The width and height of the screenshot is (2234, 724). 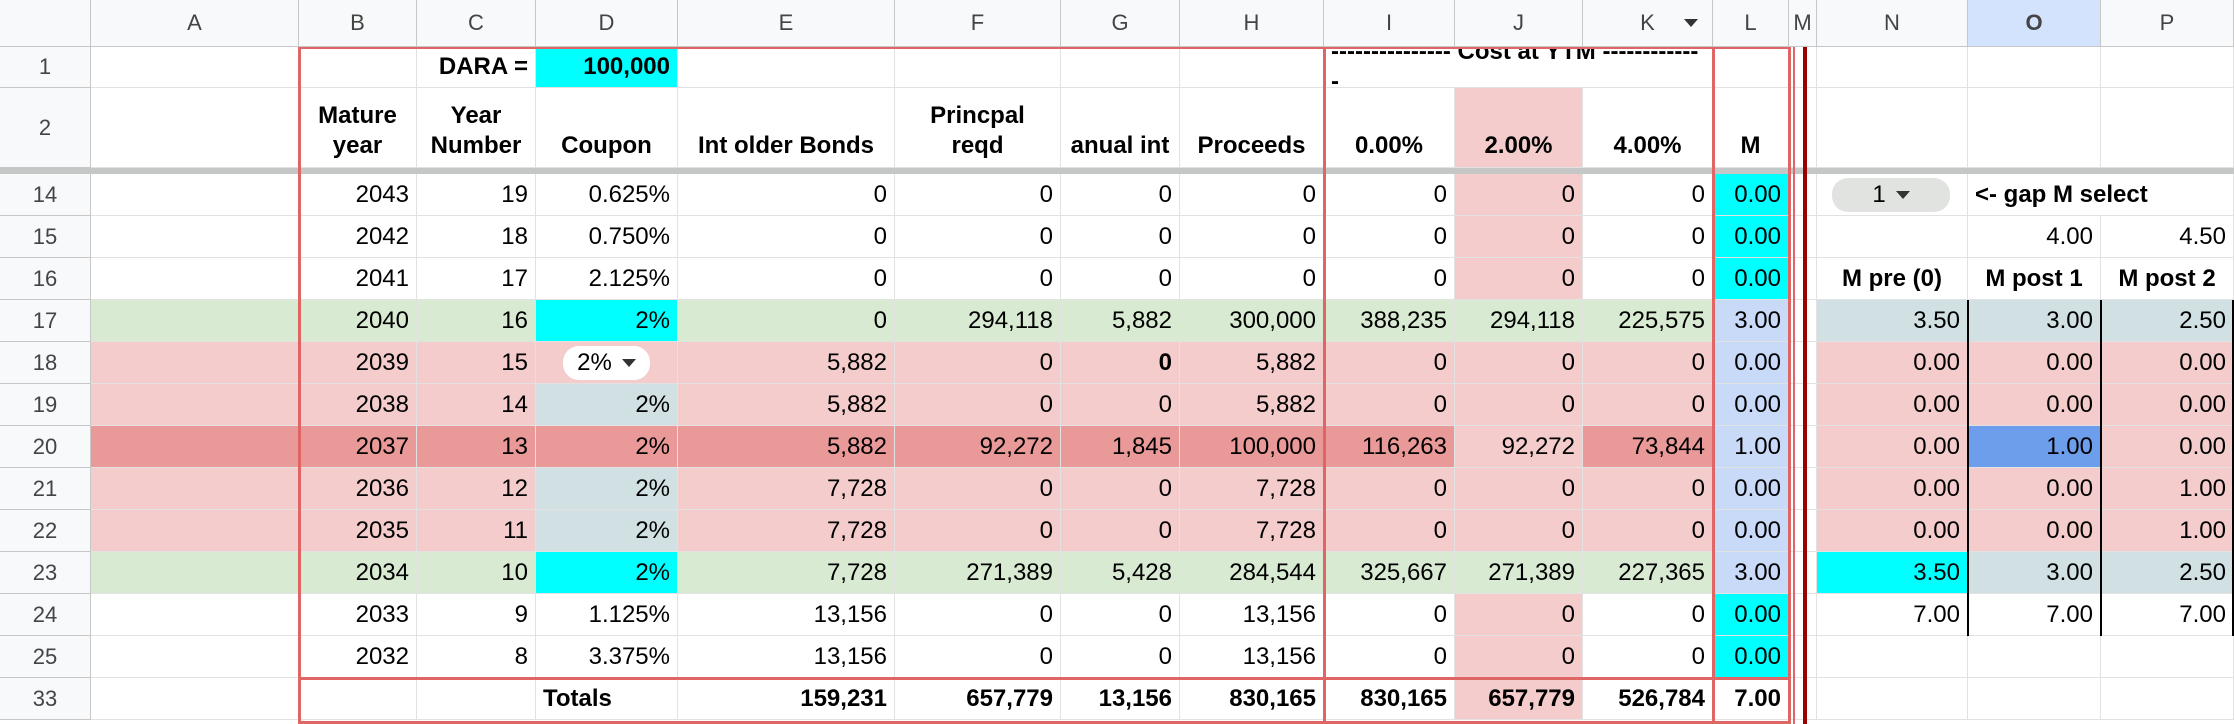 What do you see at coordinates (2069, 236) in the screenshot?
I see `cell-text: 4.00` at bounding box center [2069, 236].